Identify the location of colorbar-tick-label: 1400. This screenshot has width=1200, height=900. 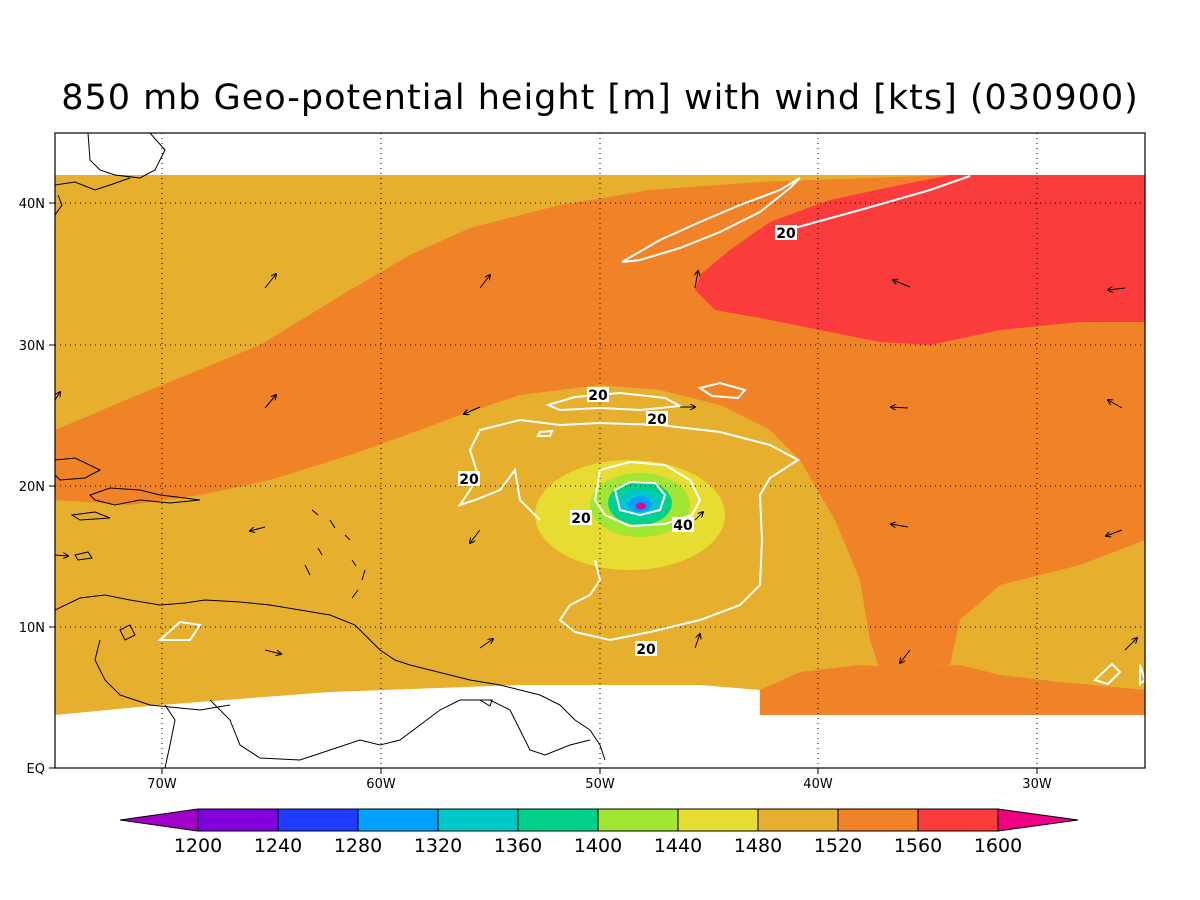
(598, 846).